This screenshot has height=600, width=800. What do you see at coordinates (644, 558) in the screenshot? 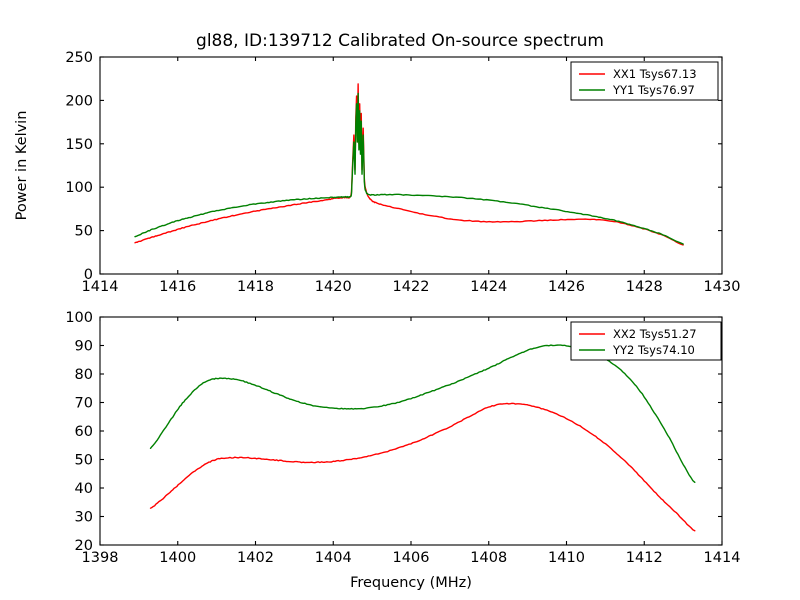
I see `x-tick-label: 1412` at bounding box center [644, 558].